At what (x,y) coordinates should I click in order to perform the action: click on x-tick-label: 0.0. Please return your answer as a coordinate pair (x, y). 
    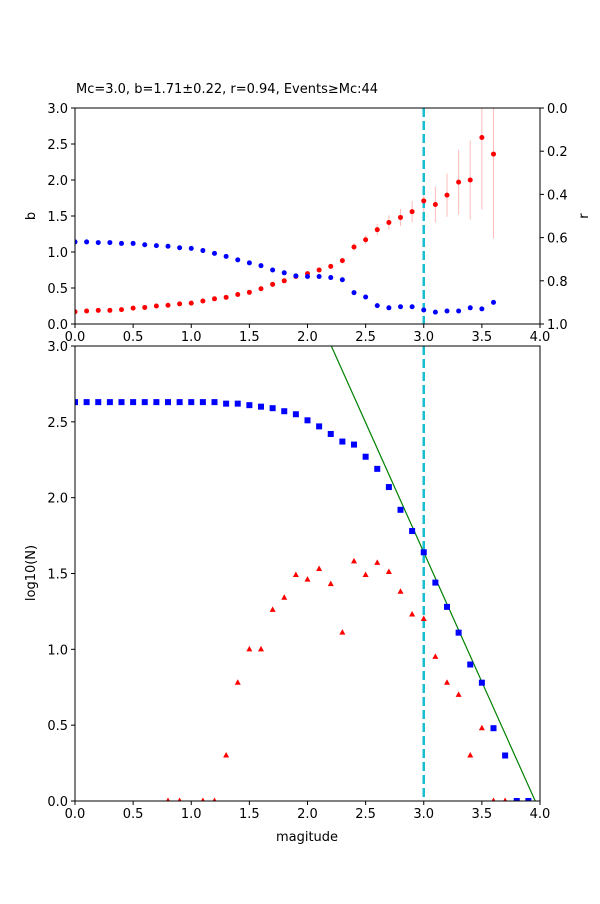
    Looking at the image, I should click on (75, 337).